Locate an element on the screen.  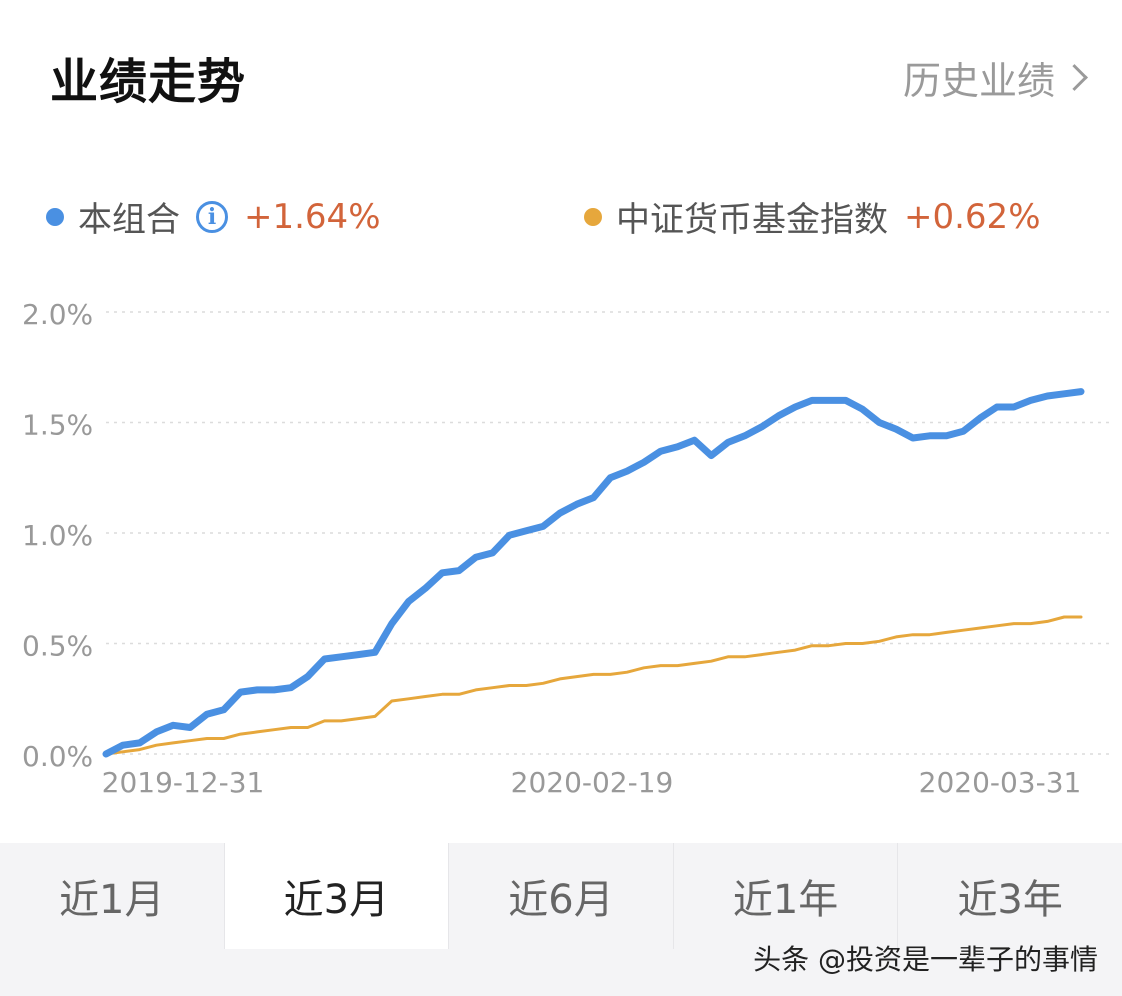
legend-dot-portfolio is located at coordinates (55, 216).